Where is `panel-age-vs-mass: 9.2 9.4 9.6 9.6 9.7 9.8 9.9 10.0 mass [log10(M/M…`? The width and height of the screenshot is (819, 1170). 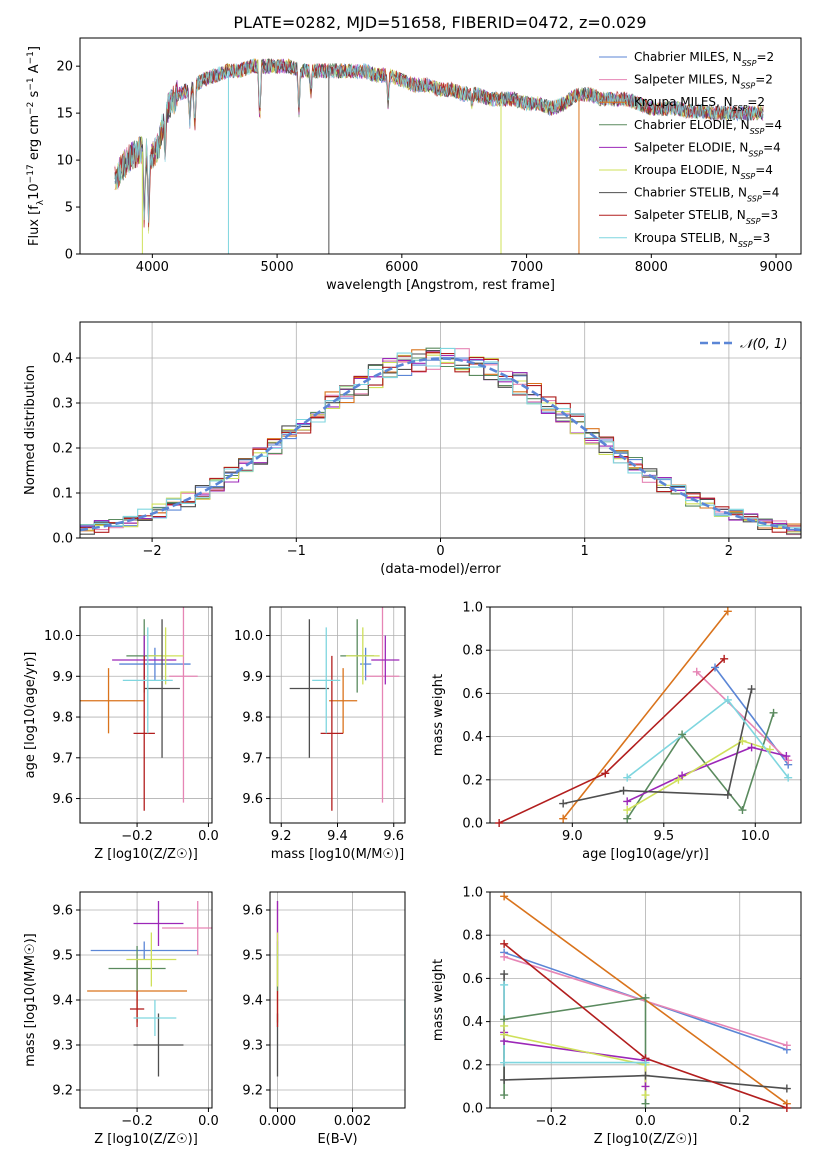 panel-age-vs-mass: 9.2 9.4 9.6 9.6 9.7 9.8 9.9 10.0 mass [log10(M/M… is located at coordinates (320, 734).